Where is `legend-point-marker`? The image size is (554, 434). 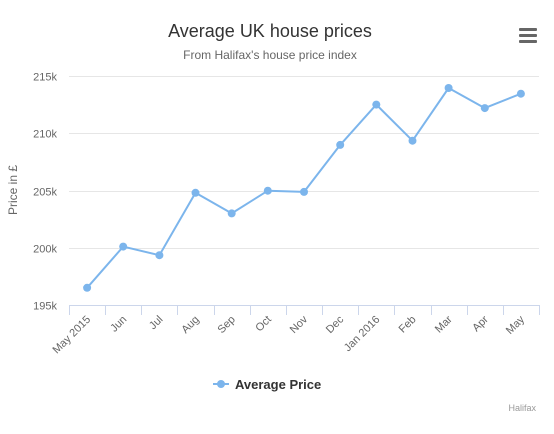
legend-point-marker is located at coordinates (221, 384).